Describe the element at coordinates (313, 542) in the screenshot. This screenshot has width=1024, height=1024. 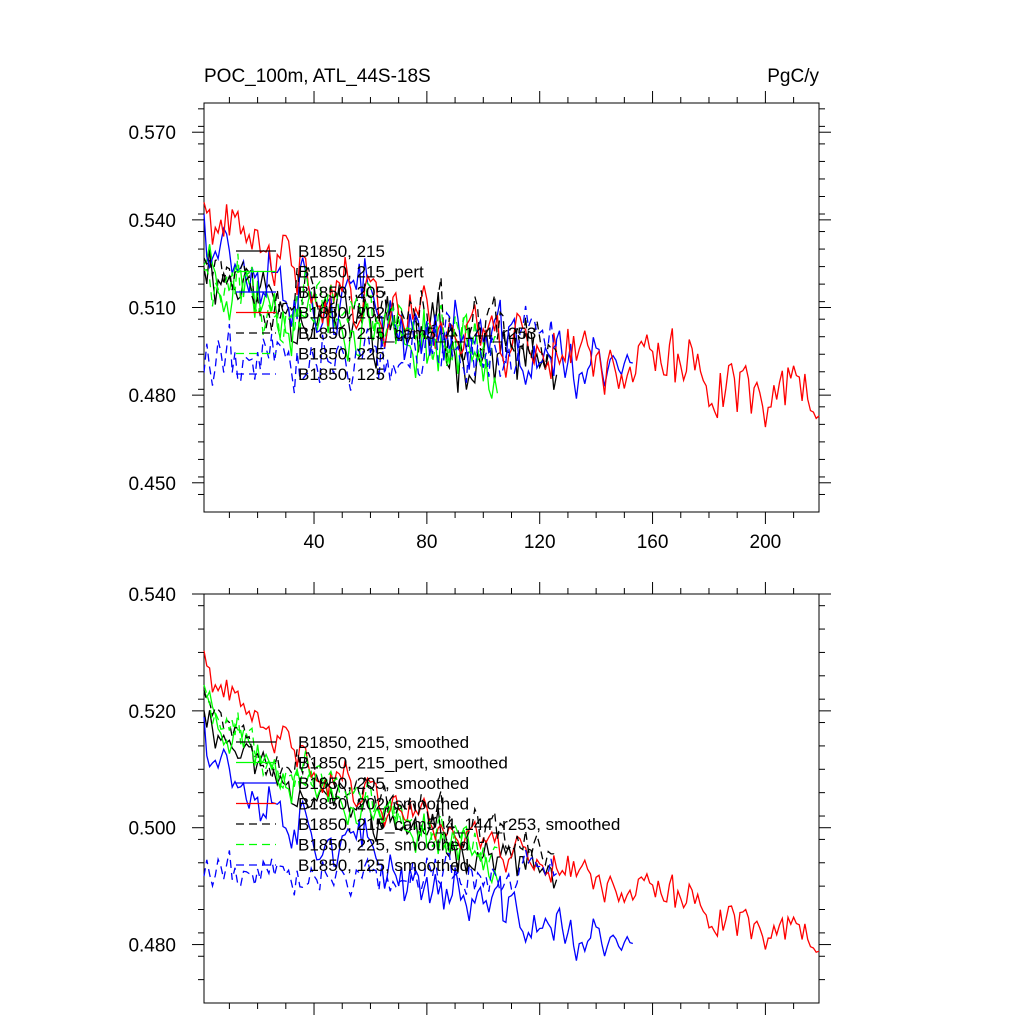
I see `x-tick-label: 40` at that location.